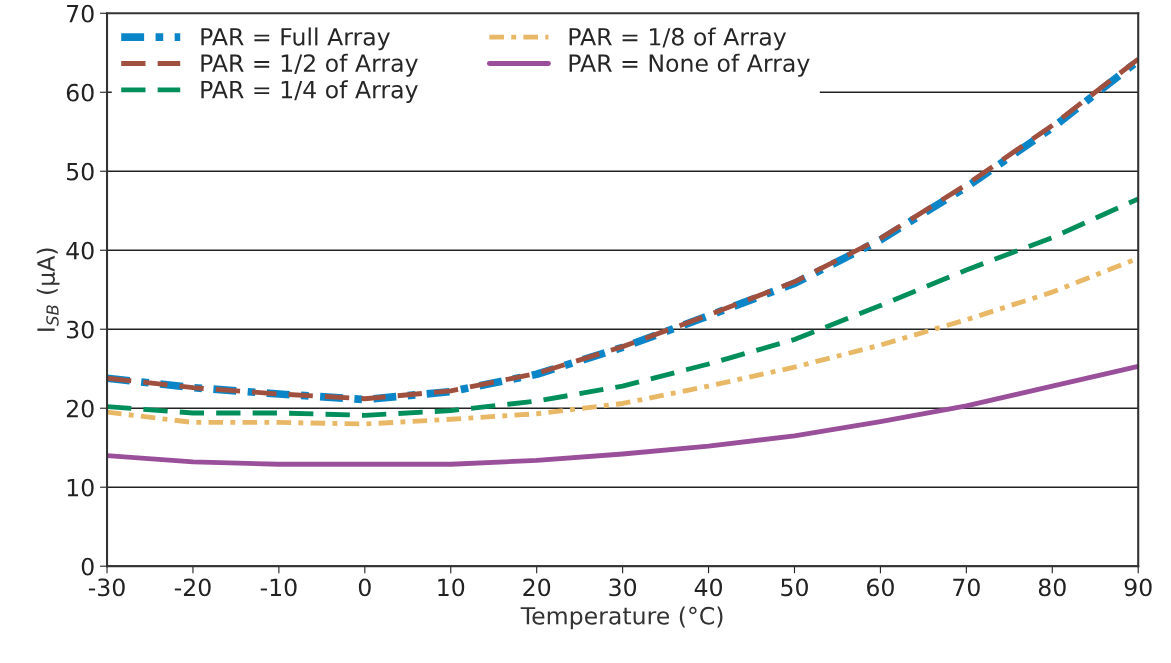 Image resolution: width=1171 pixels, height=663 pixels. Describe the element at coordinates (87, 566) in the screenshot. I see `y-tick-label: 0` at that location.